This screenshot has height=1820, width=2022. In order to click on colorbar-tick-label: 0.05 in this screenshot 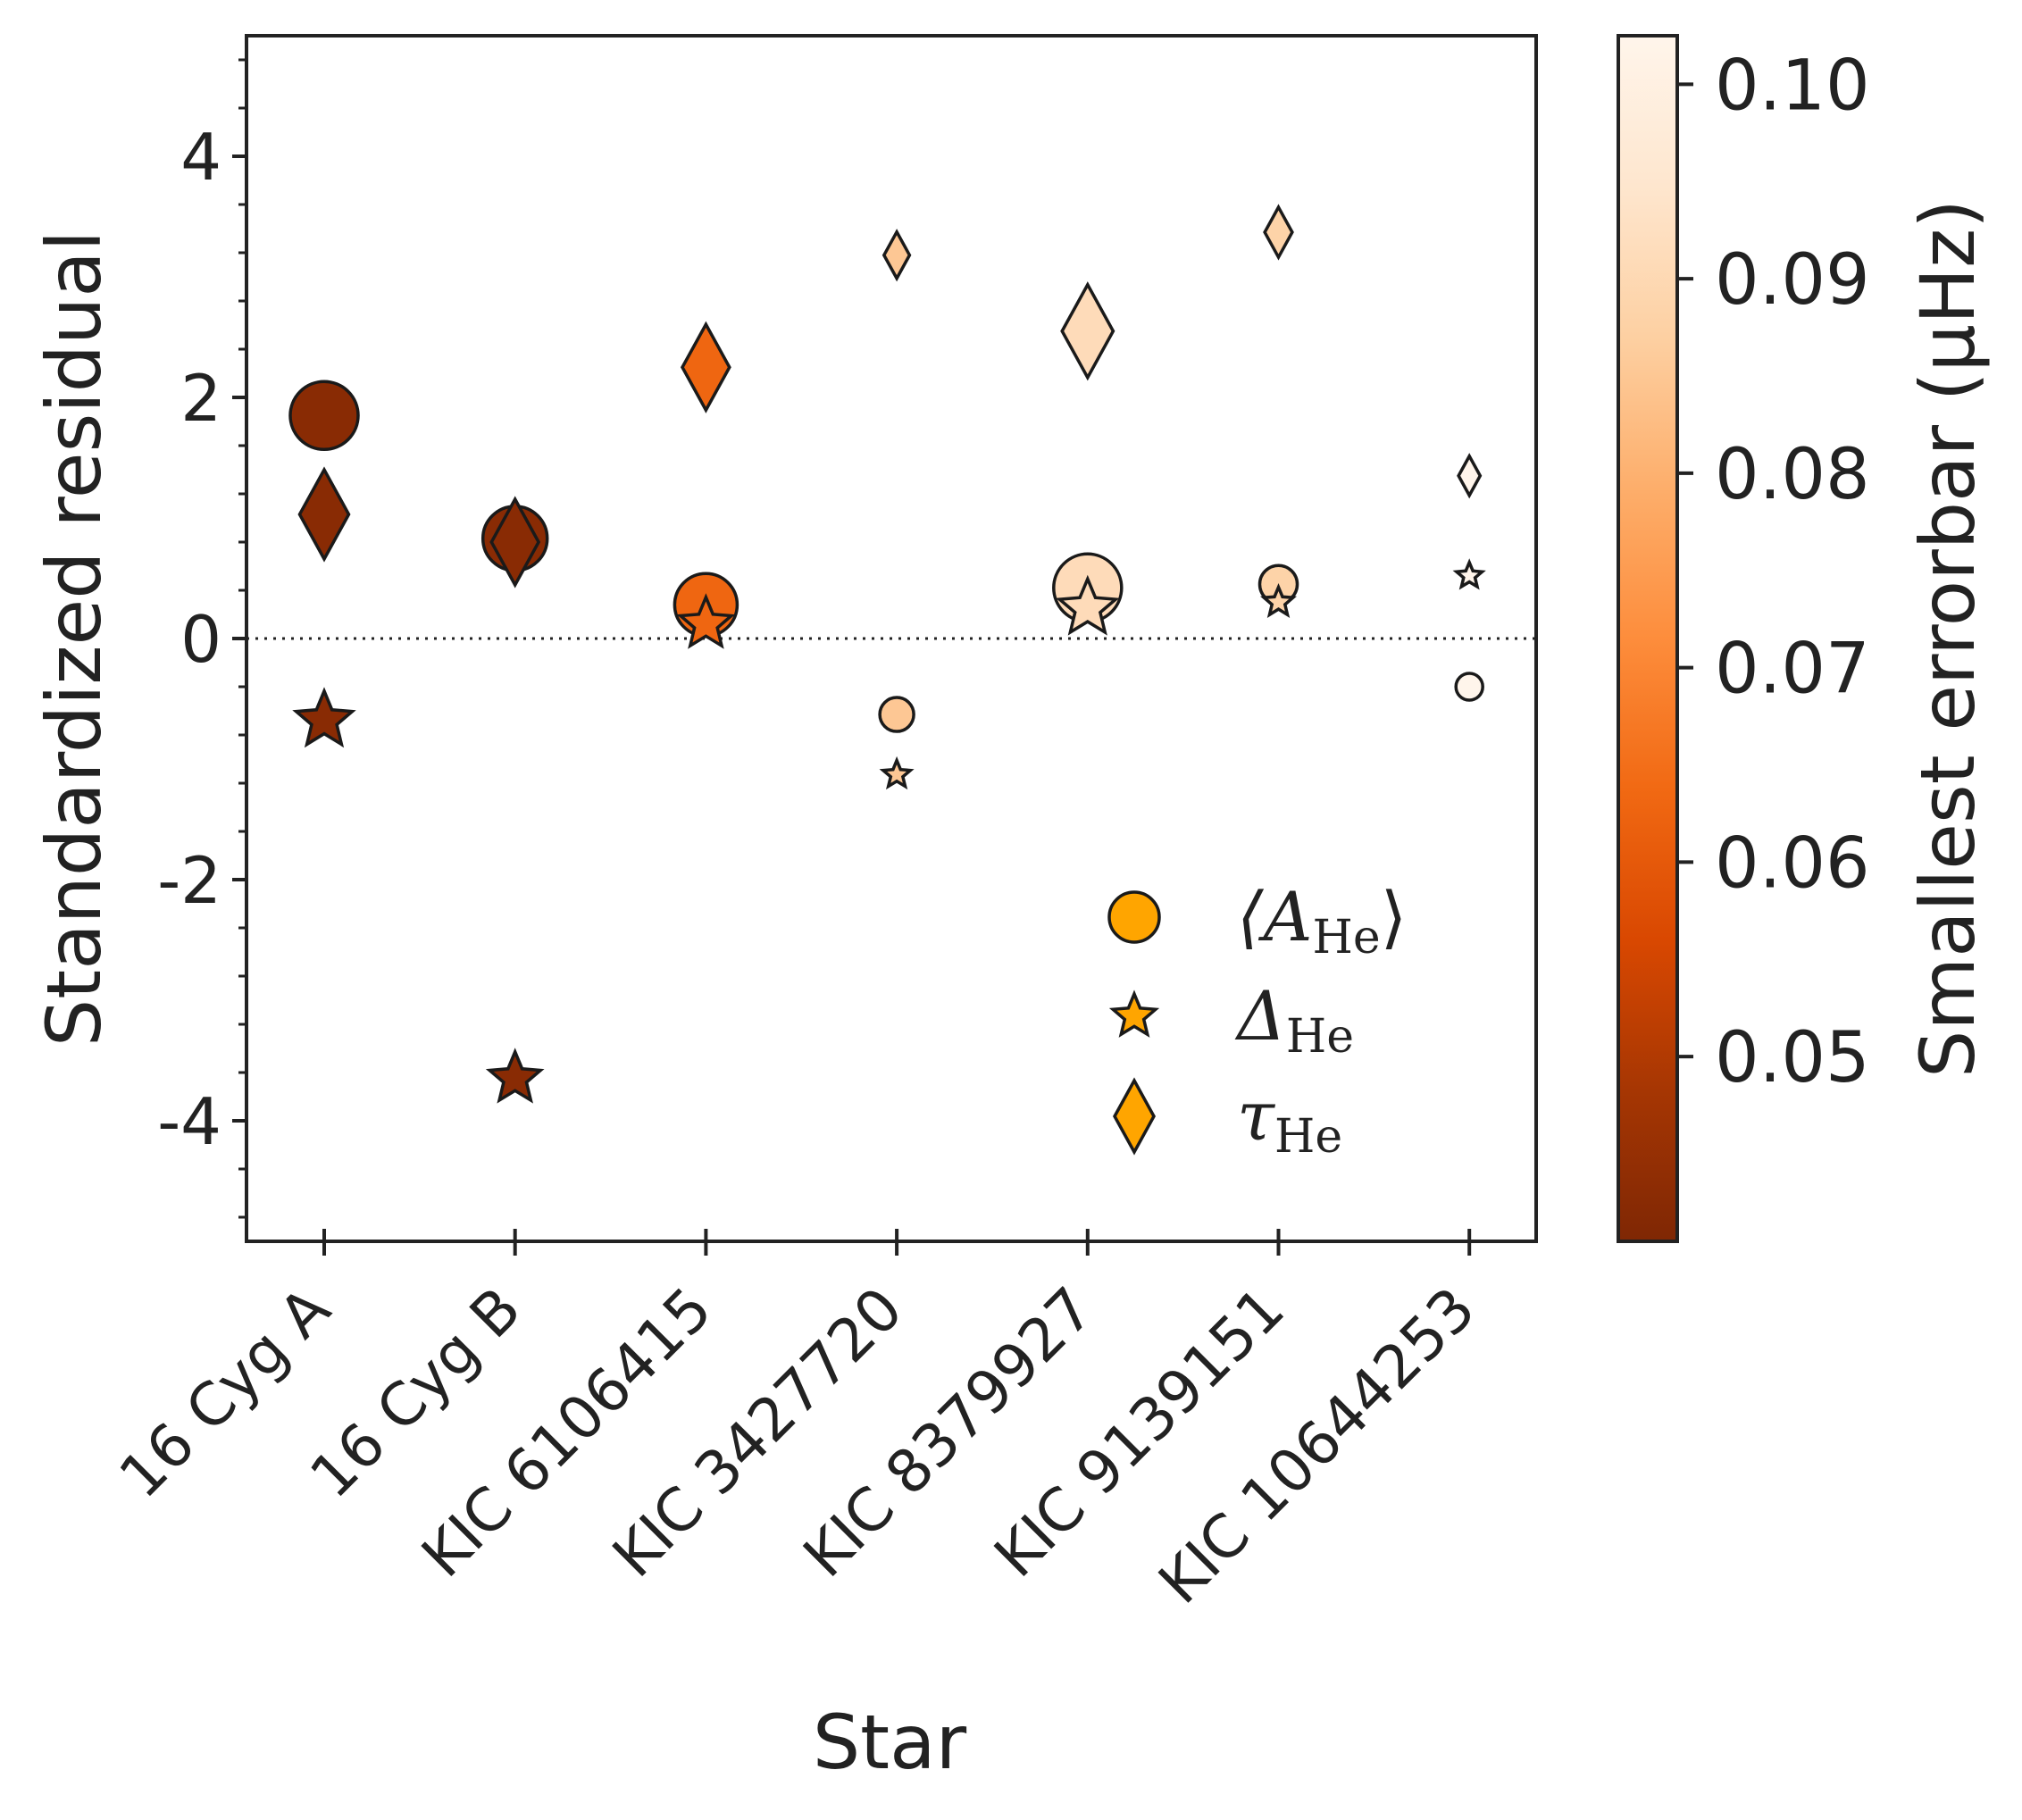, I will do `click(1793, 1058)`.